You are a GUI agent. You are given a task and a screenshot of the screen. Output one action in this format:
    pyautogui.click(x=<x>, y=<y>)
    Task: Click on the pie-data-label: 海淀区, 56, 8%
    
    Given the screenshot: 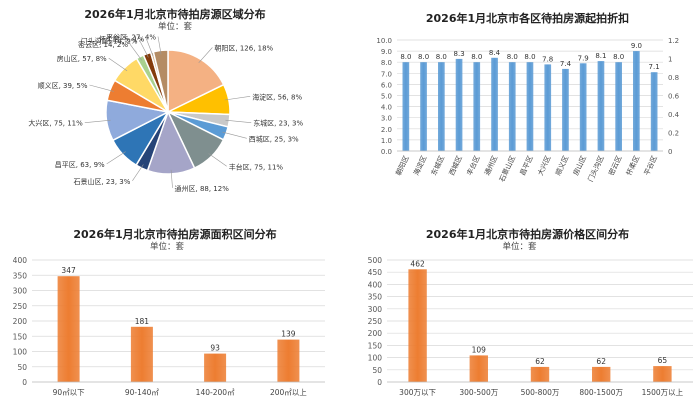 What is the action you would take?
    pyautogui.click(x=277, y=96)
    